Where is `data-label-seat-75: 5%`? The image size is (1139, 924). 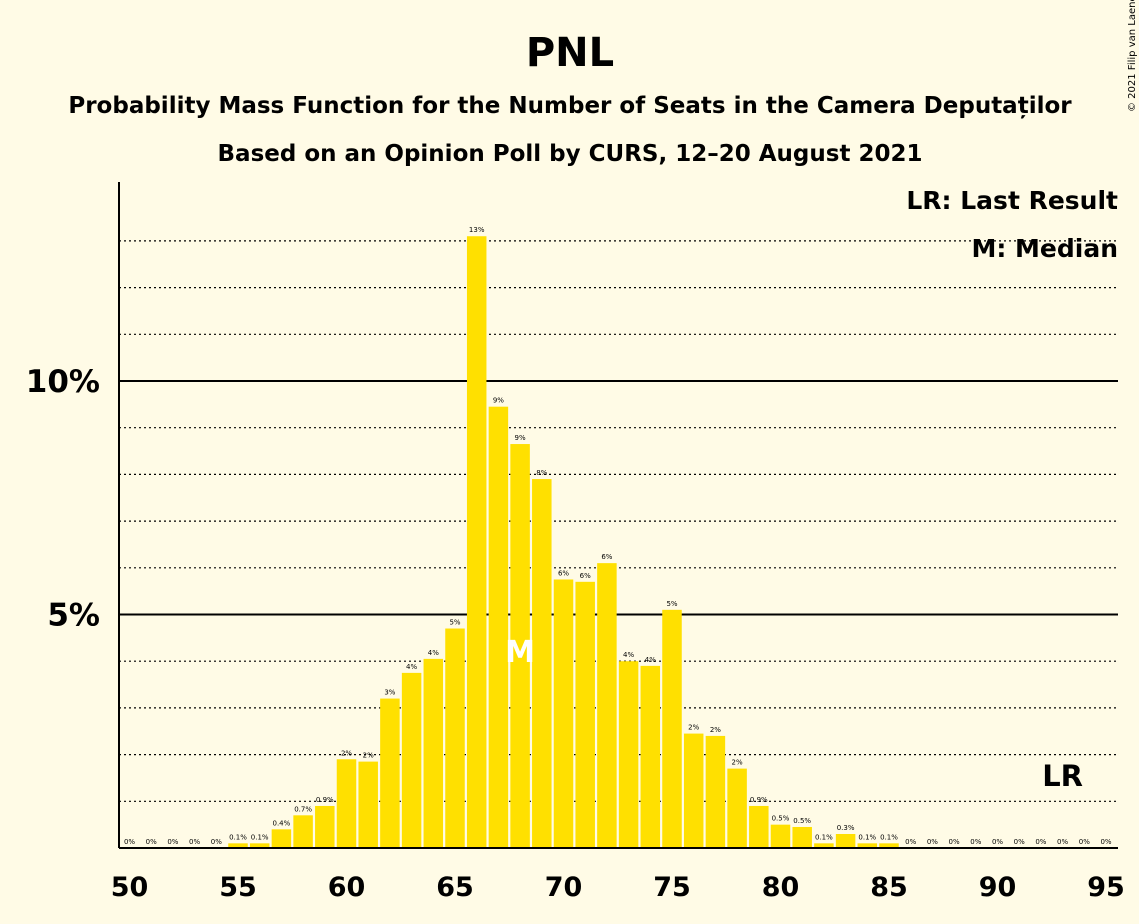
data-label-seat-75: 5% is located at coordinates (671, 604).